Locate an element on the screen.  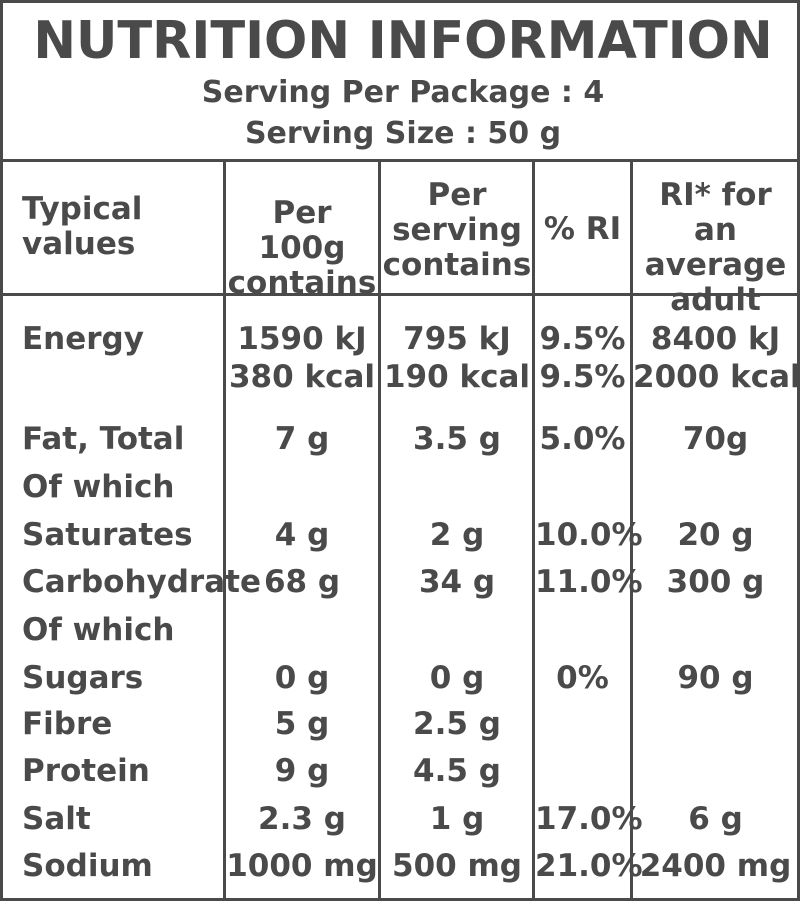
per-serving-value: 4.5 g is located at coordinates (457, 771).